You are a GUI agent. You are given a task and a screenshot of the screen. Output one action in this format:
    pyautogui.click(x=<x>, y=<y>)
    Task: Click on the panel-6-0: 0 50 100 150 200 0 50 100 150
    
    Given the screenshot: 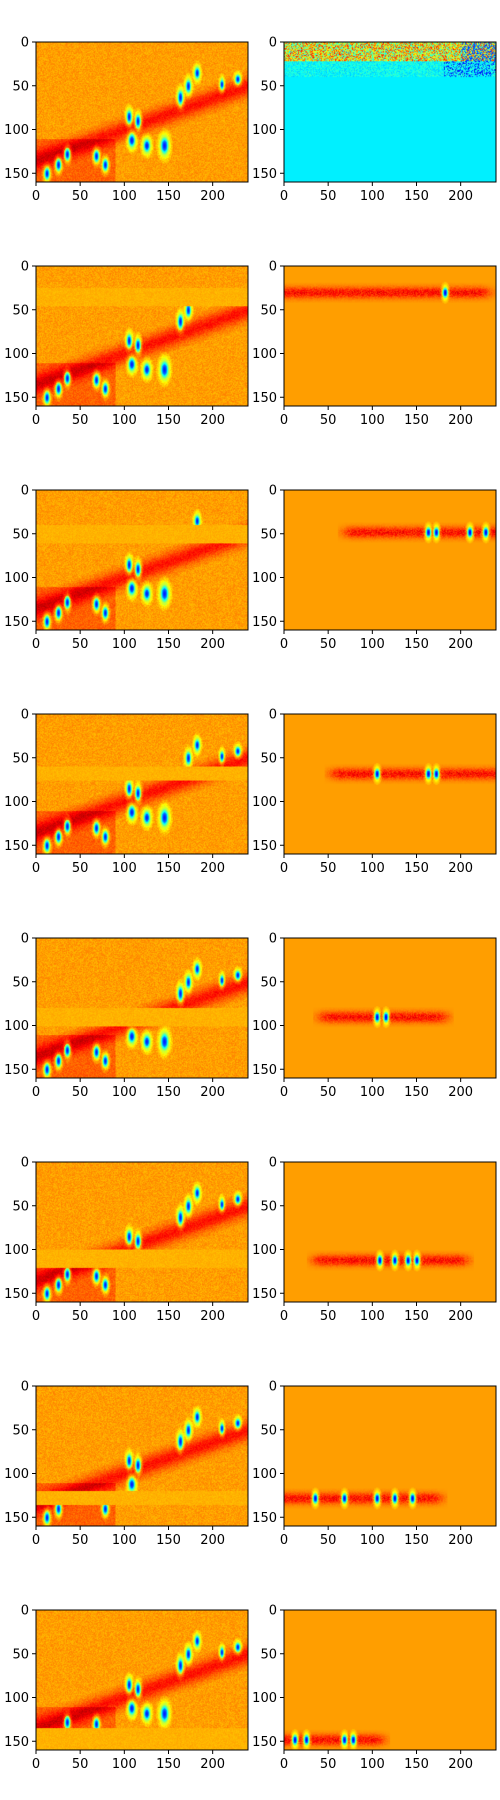 What is the action you would take?
    pyautogui.click(x=126, y=1464)
    